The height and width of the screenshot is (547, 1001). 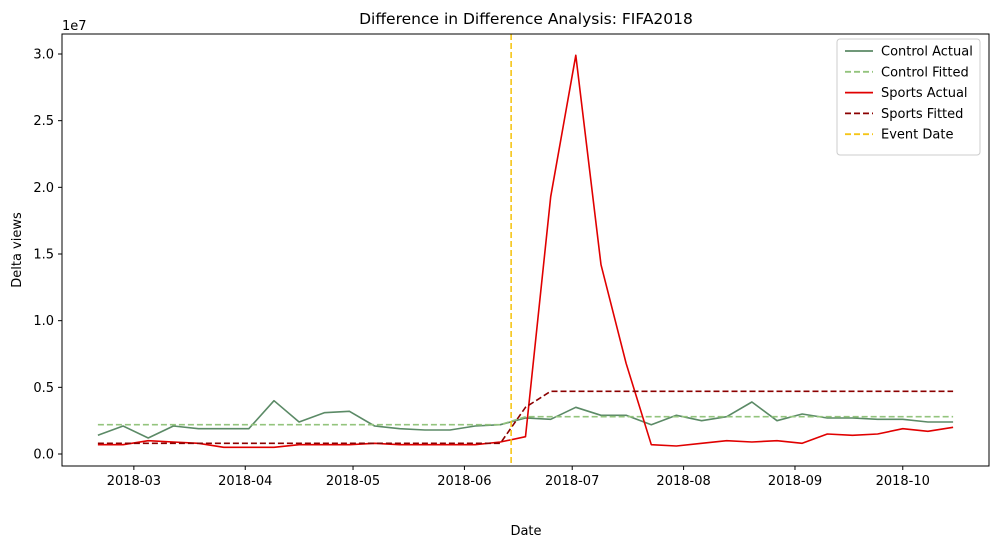 I want to click on legend-label: Sports Actual, so click(x=924, y=93).